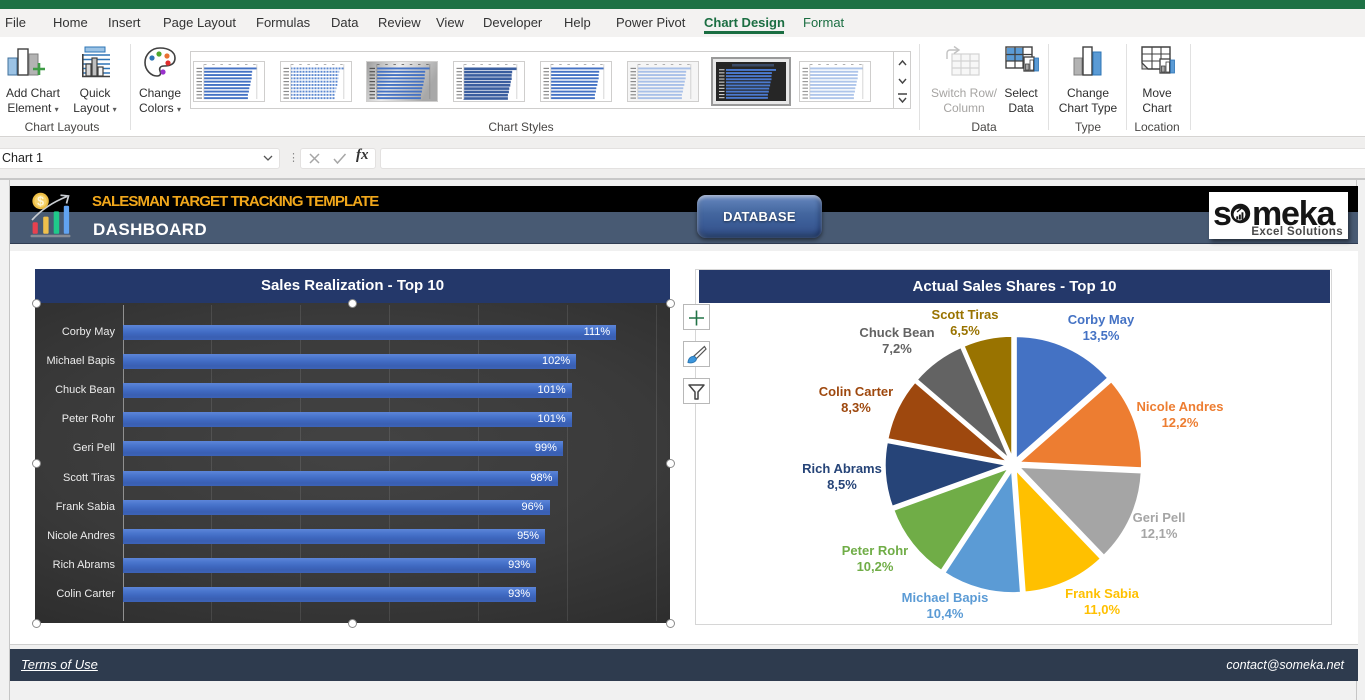 Image resolution: width=1365 pixels, height=700 pixels. Describe the element at coordinates (1222, 214) in the screenshot. I see `svg-text: s` at that location.